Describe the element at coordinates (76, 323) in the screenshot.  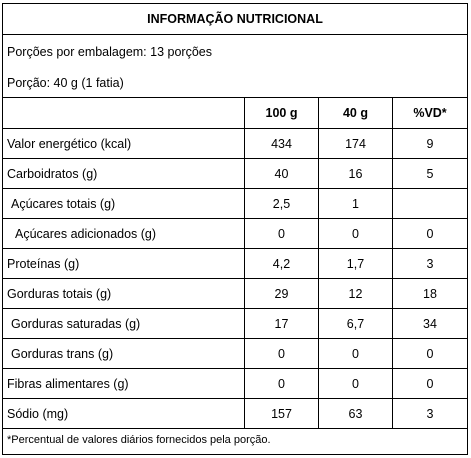
I see `row-label: Gorduras saturadas (g)` at that location.